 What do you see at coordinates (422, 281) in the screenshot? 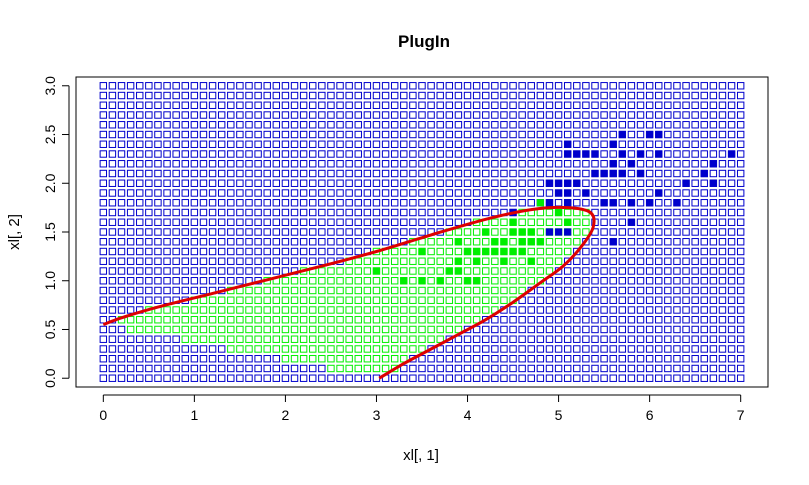
I see `data-point-inside` at bounding box center [422, 281].